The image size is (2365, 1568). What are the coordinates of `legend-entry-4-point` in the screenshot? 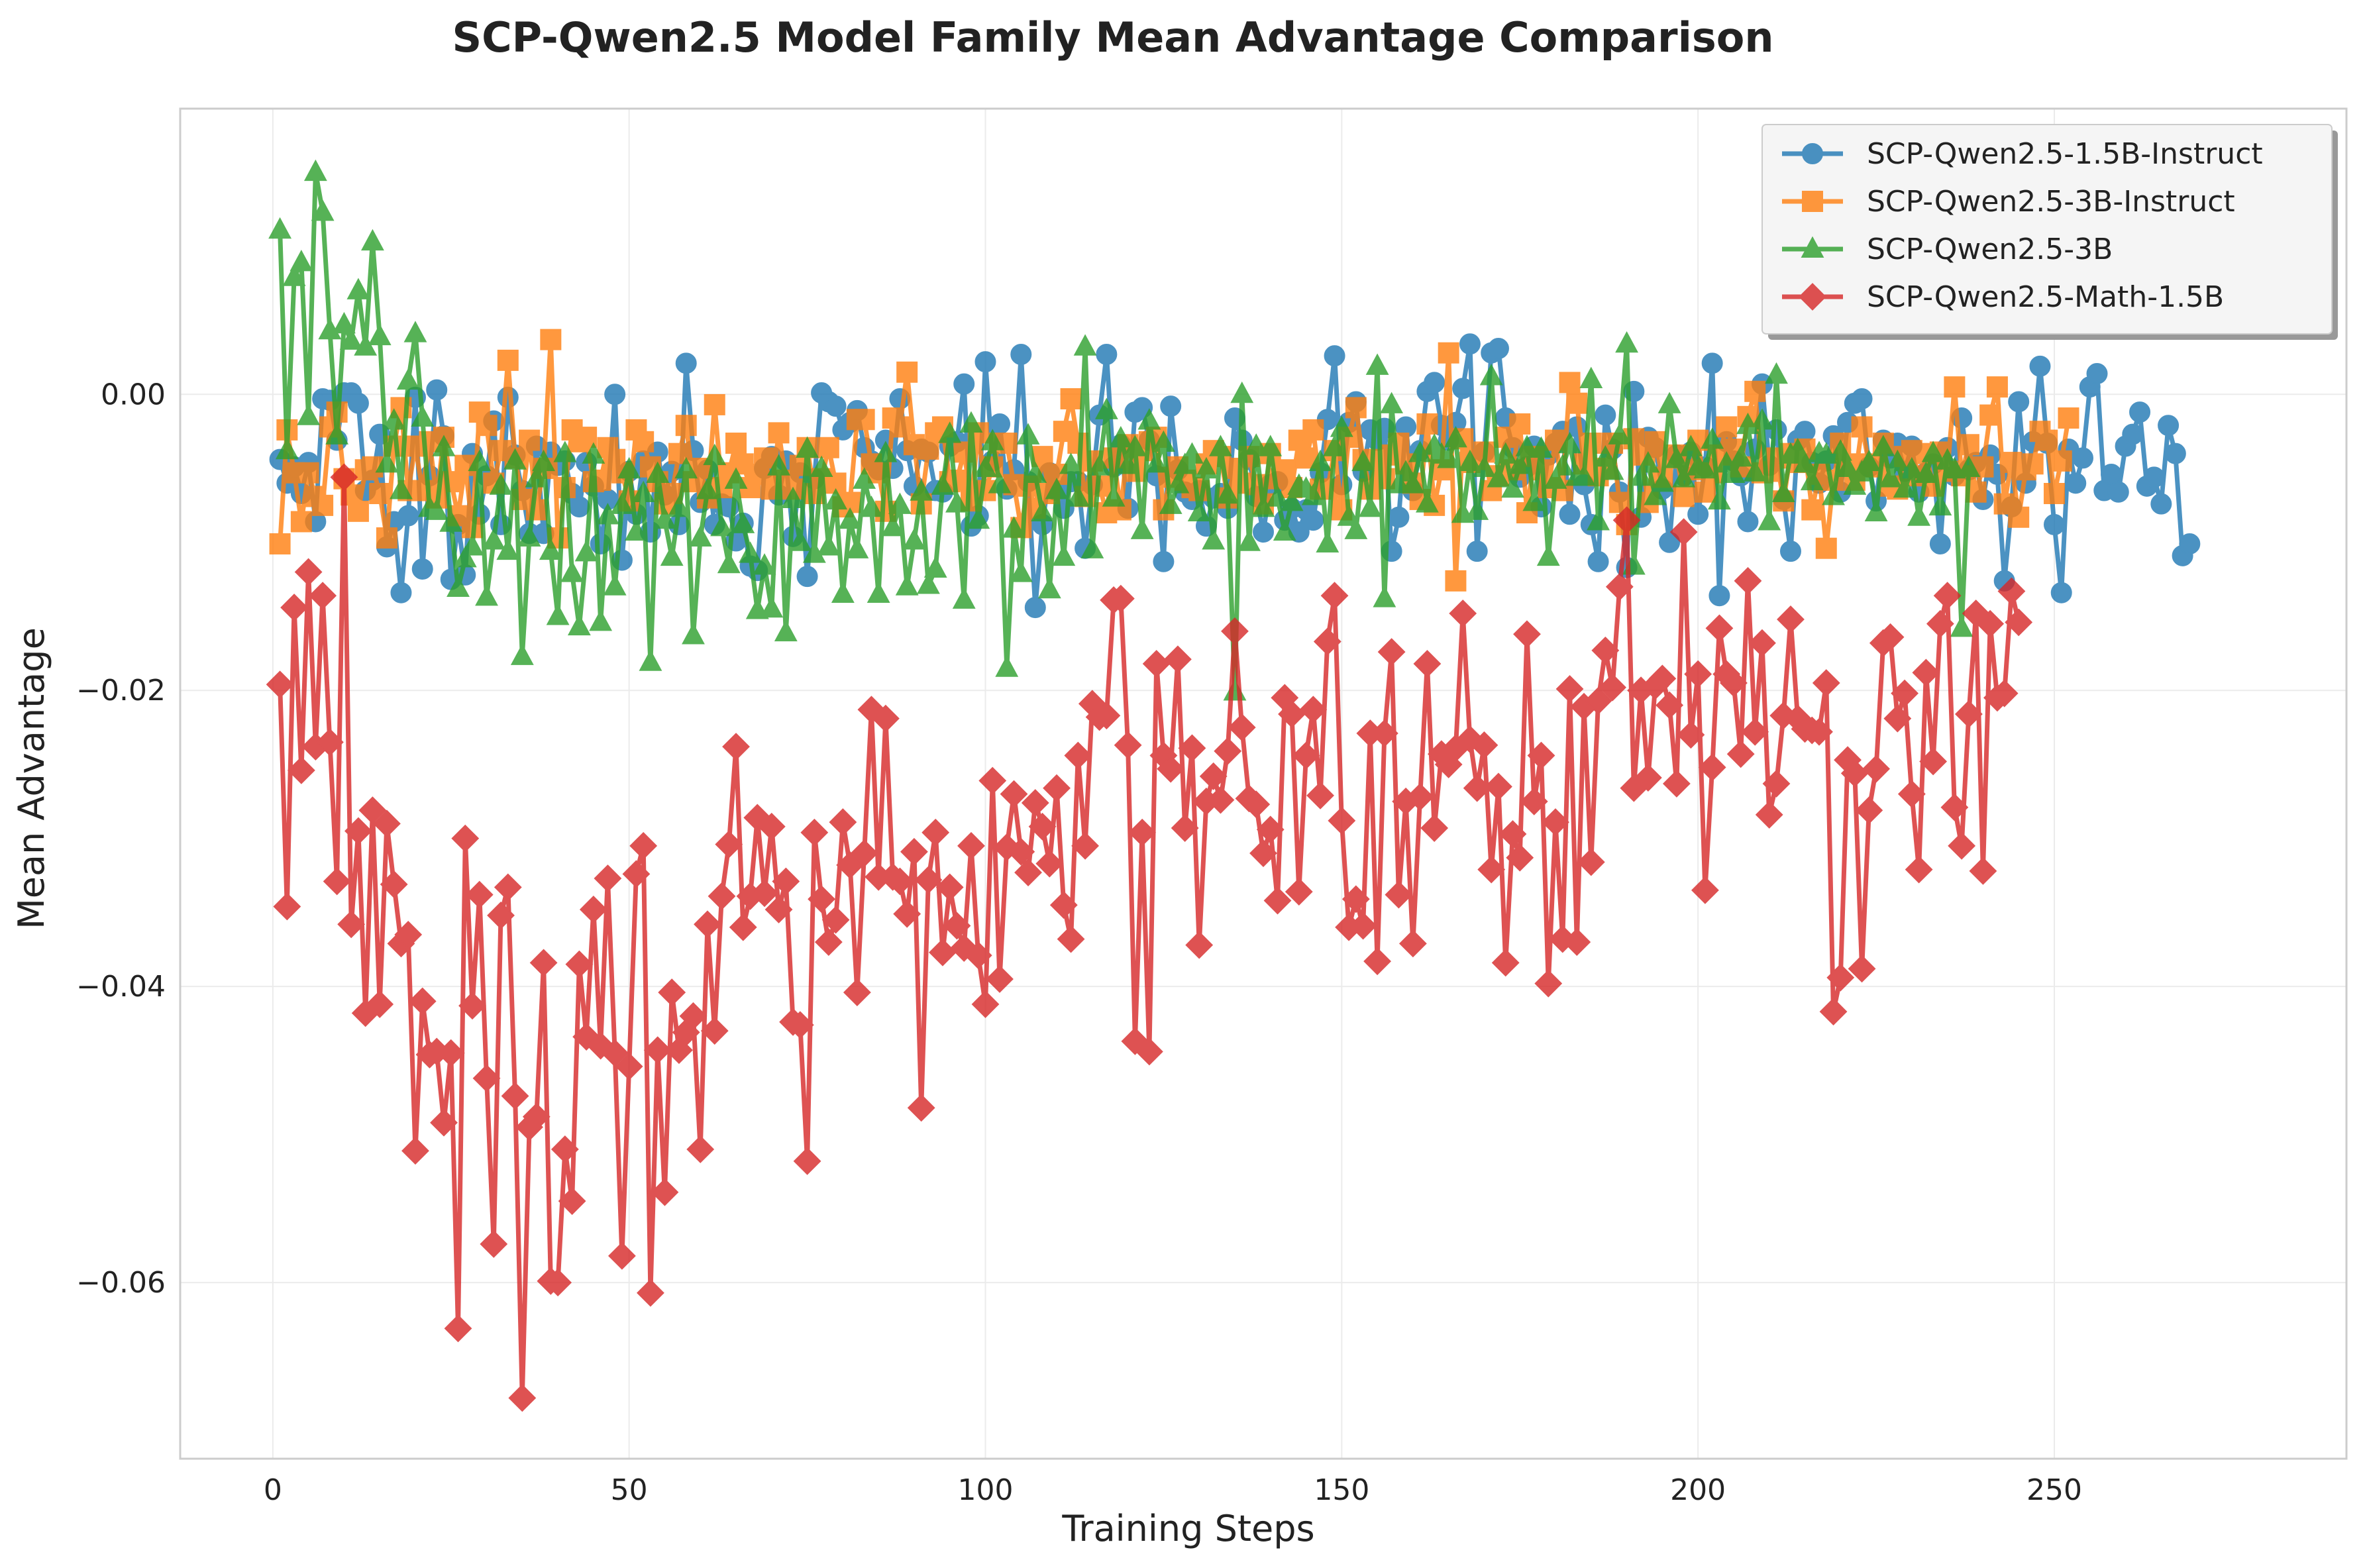 It's located at (1812, 297).